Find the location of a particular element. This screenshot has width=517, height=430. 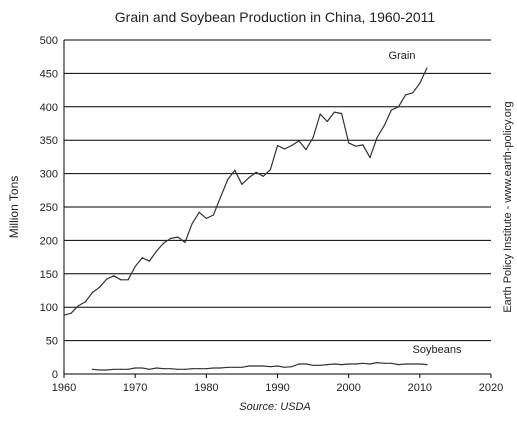

y-tick-label: 250 is located at coordinates (49, 208).